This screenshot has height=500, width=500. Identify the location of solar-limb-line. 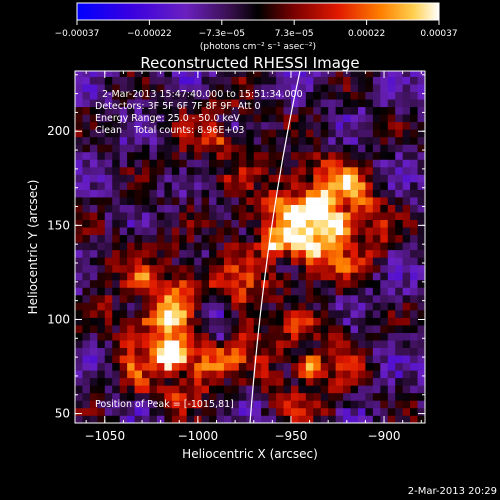
(275, 247).